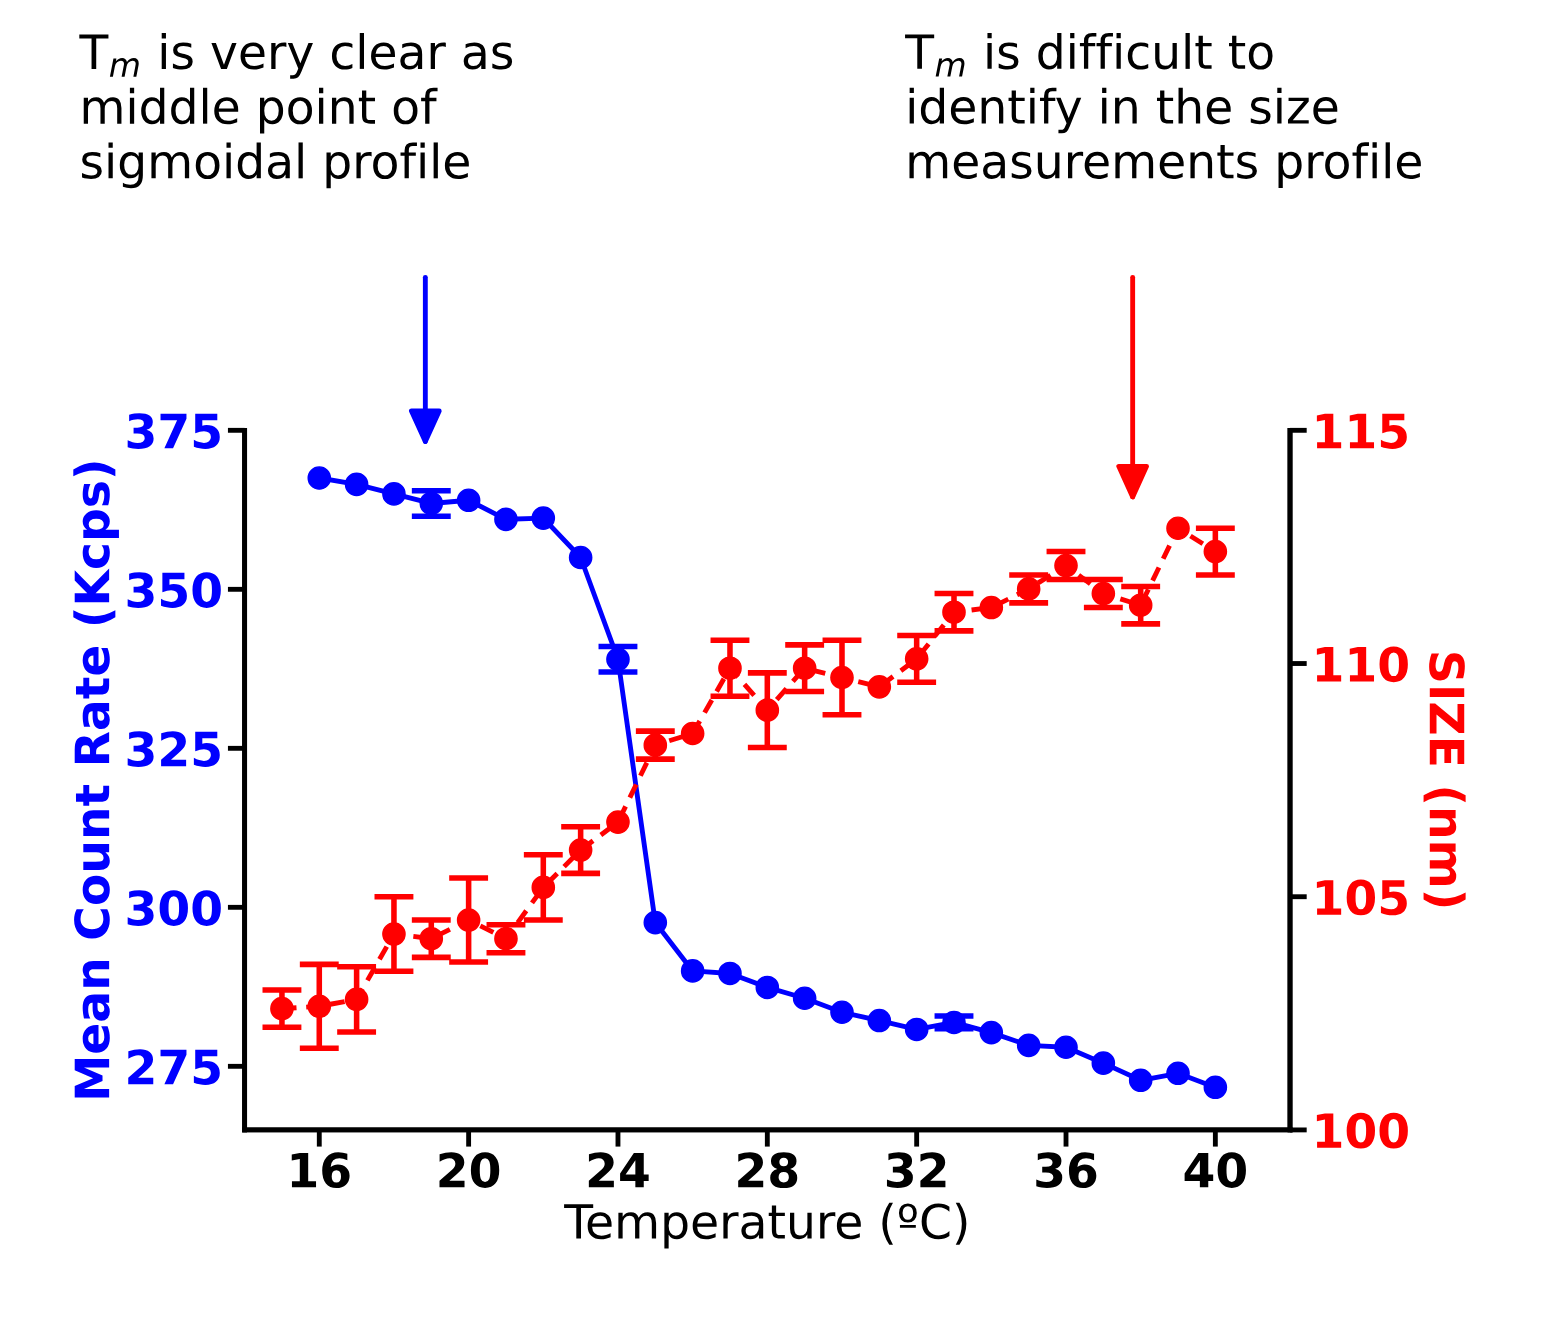 The image size is (1558, 1320). I want to click on y2-tick-label: 110, so click(1362, 664).